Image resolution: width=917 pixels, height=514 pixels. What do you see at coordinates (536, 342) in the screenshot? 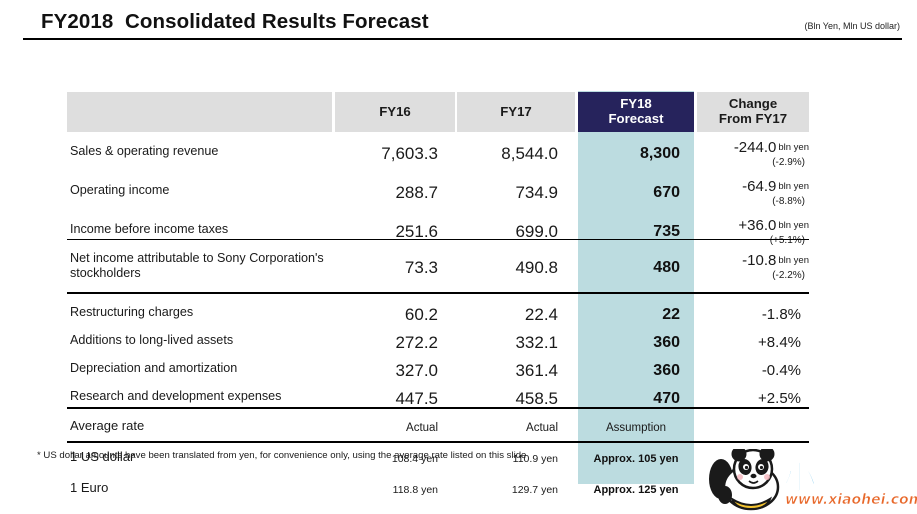
I see `cell-fy17: 332.1` at bounding box center [536, 342].